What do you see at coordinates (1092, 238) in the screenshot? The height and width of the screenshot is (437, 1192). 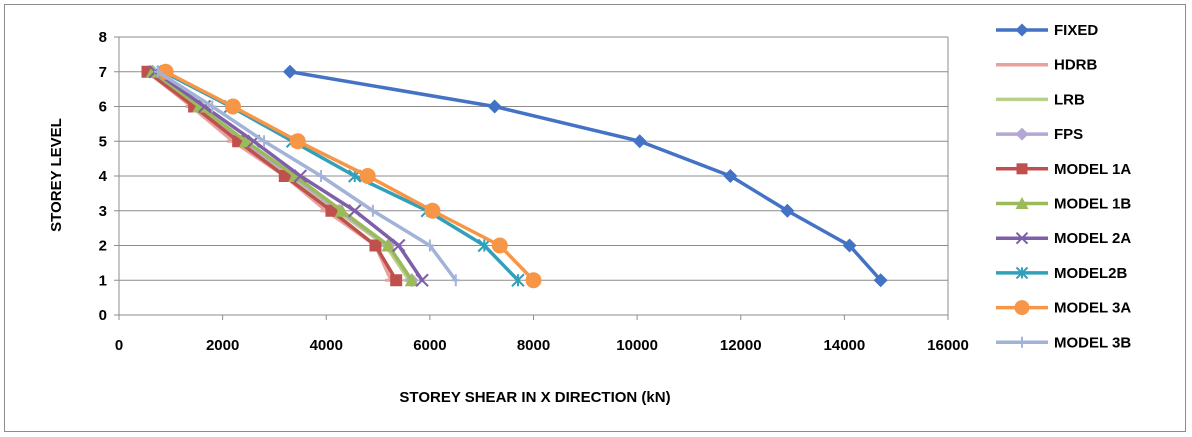 I see `legend-label: MODEL 2A` at bounding box center [1092, 238].